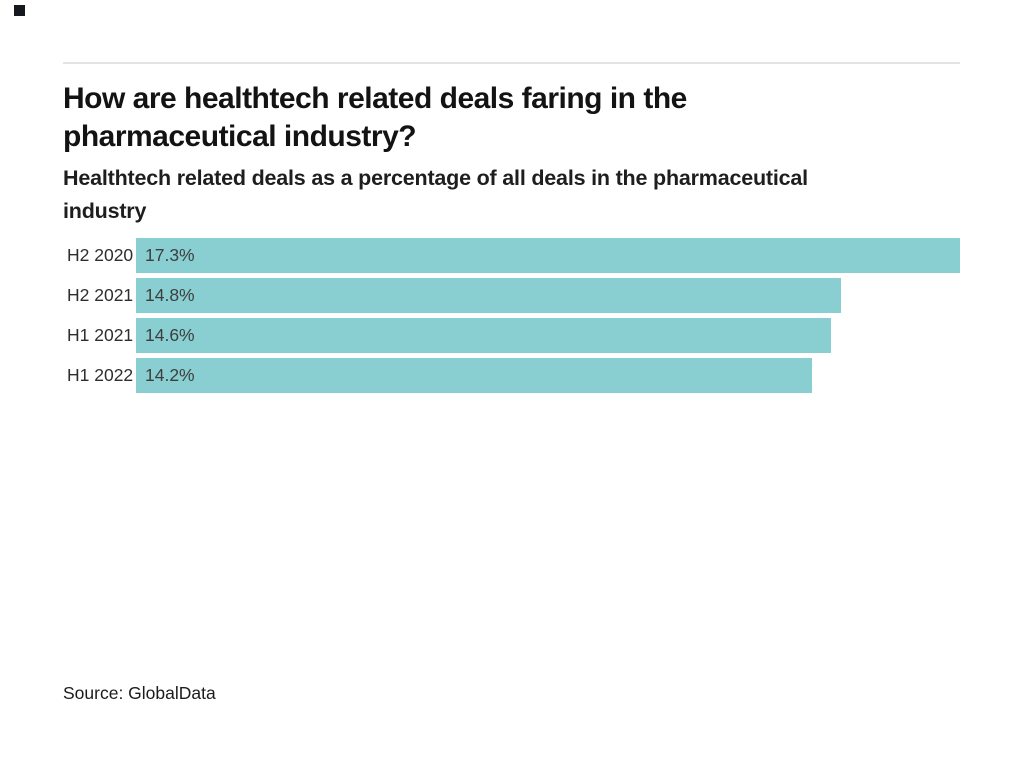 Image resolution: width=1024 pixels, height=768 pixels. I want to click on chart-row: H2 2020 17.3%, so click(511, 255).